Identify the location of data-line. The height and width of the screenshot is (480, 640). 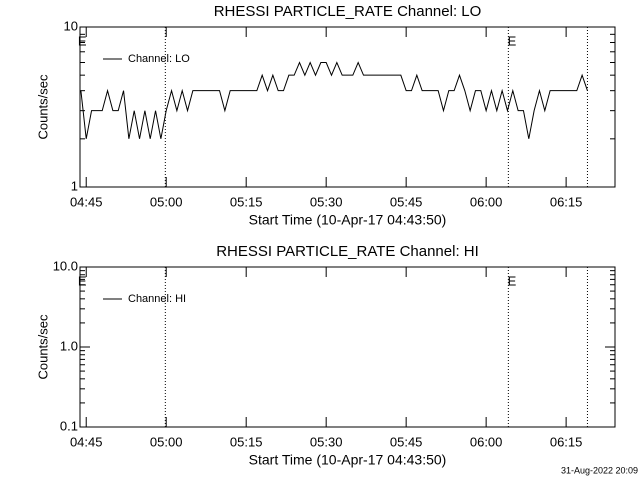
(334, 100).